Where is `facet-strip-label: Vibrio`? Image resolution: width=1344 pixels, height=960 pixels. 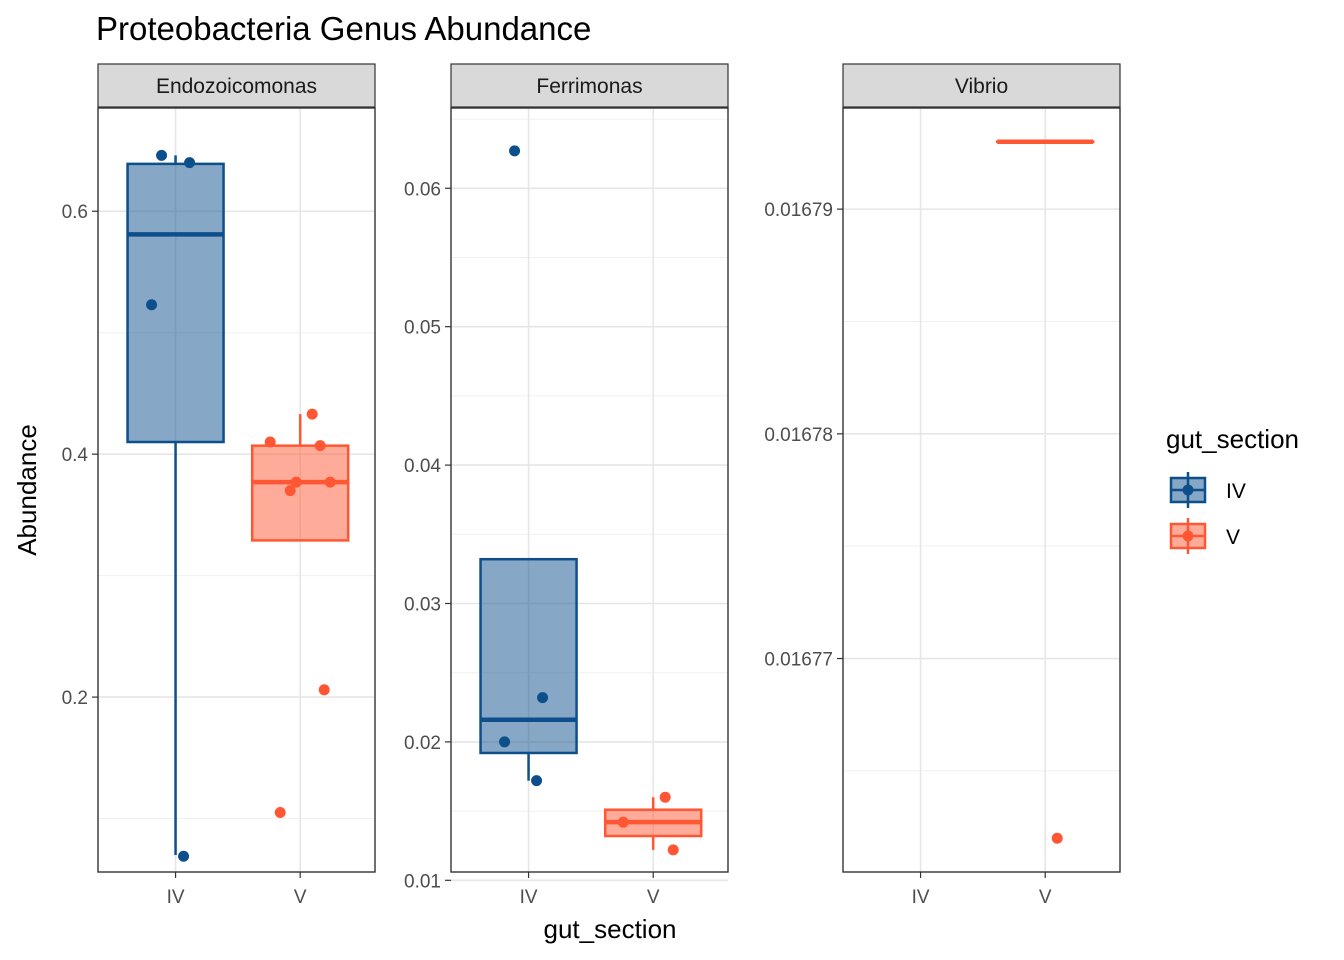 facet-strip-label: Vibrio is located at coordinates (981, 86).